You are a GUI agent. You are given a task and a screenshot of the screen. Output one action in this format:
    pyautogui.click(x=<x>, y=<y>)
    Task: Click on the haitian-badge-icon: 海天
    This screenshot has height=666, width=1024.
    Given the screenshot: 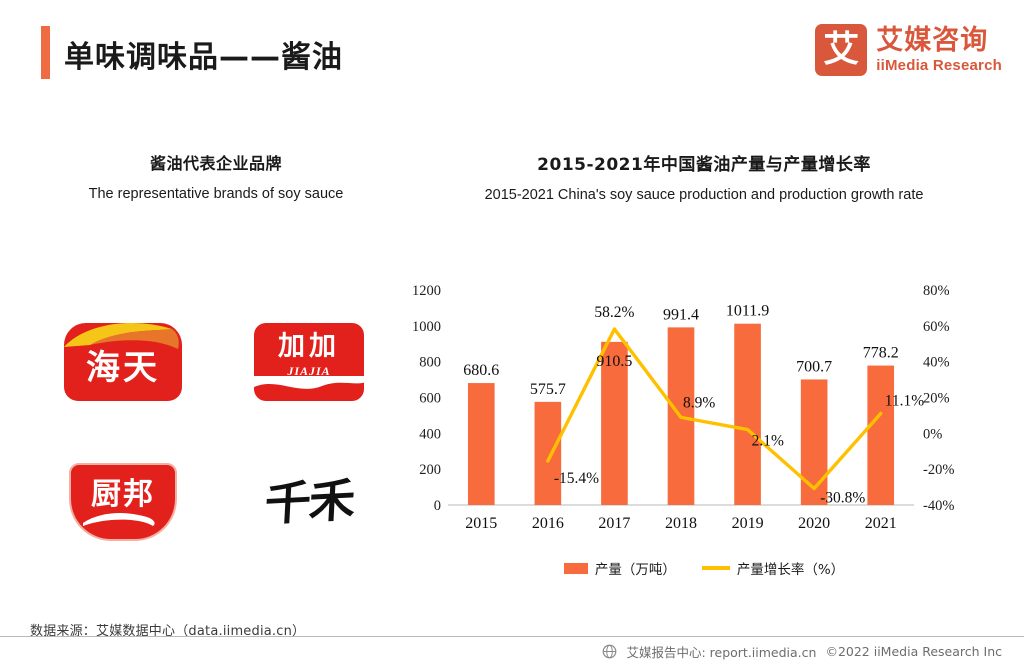 What is the action you would take?
    pyautogui.click(x=123, y=362)
    